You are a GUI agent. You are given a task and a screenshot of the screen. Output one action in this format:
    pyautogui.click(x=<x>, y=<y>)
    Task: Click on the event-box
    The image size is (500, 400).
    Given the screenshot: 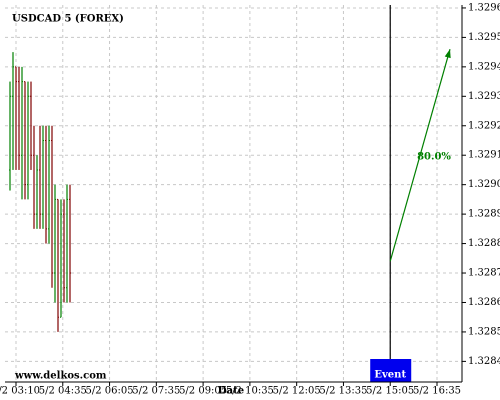 What is the action you would take?
    pyautogui.click(x=391, y=370)
    